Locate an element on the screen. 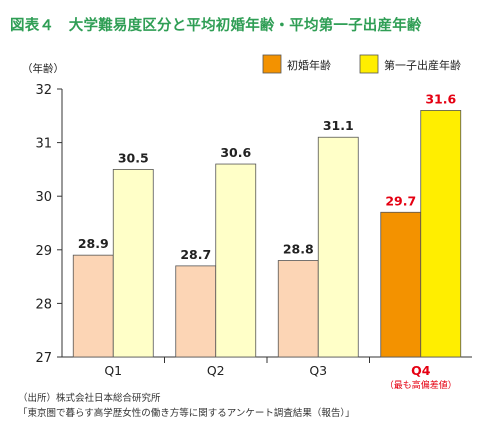 The width and height of the screenshot is (492, 438). x-tick-label: Q1 is located at coordinates (113, 370).